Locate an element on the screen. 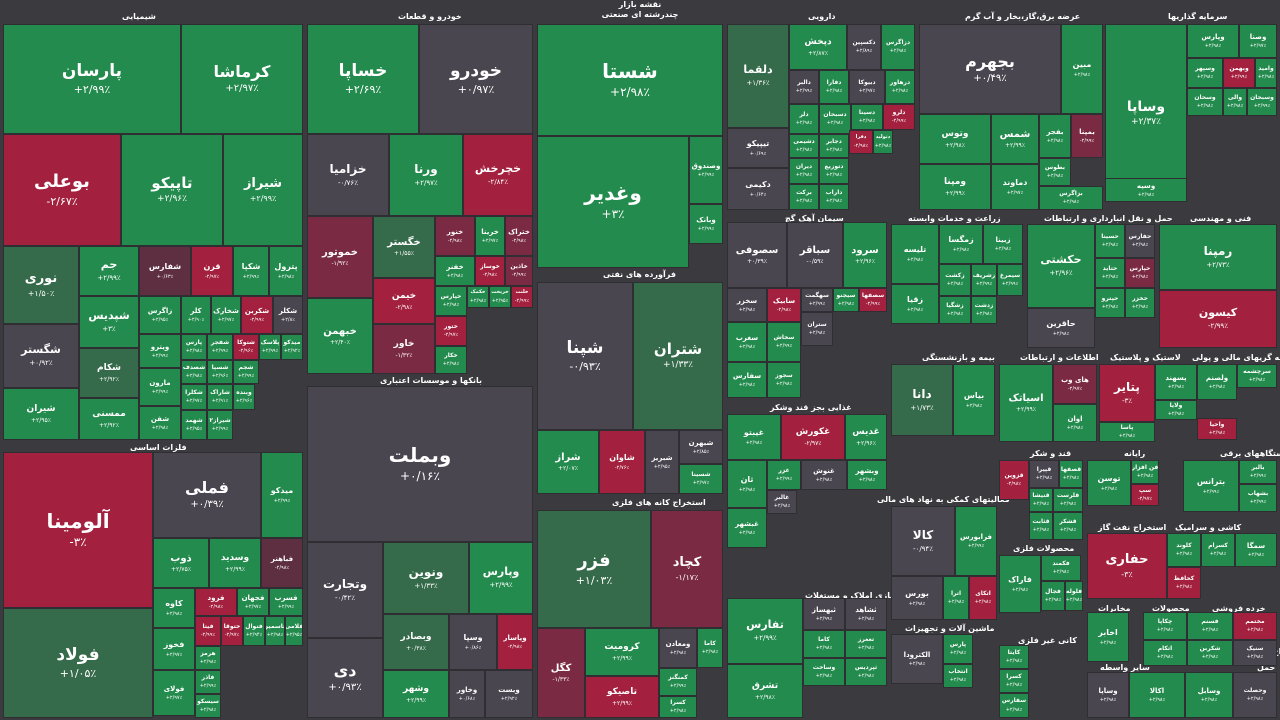  stock-tile: وبنده +۲/۹۶٪ is located at coordinates (244, 397).